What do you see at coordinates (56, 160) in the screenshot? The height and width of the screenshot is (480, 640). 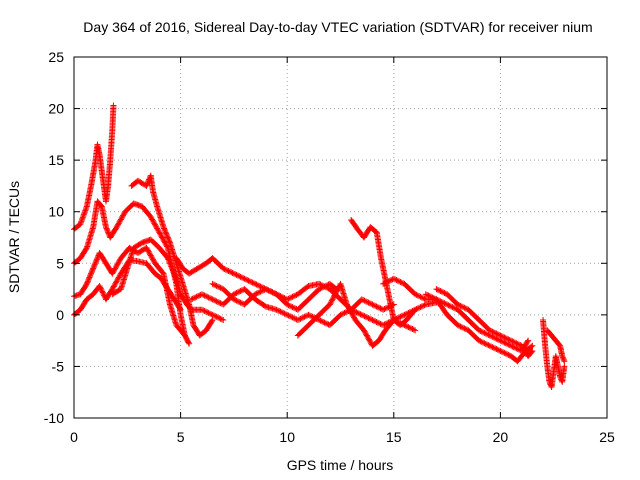 I see `y-tick-label: 15` at bounding box center [56, 160].